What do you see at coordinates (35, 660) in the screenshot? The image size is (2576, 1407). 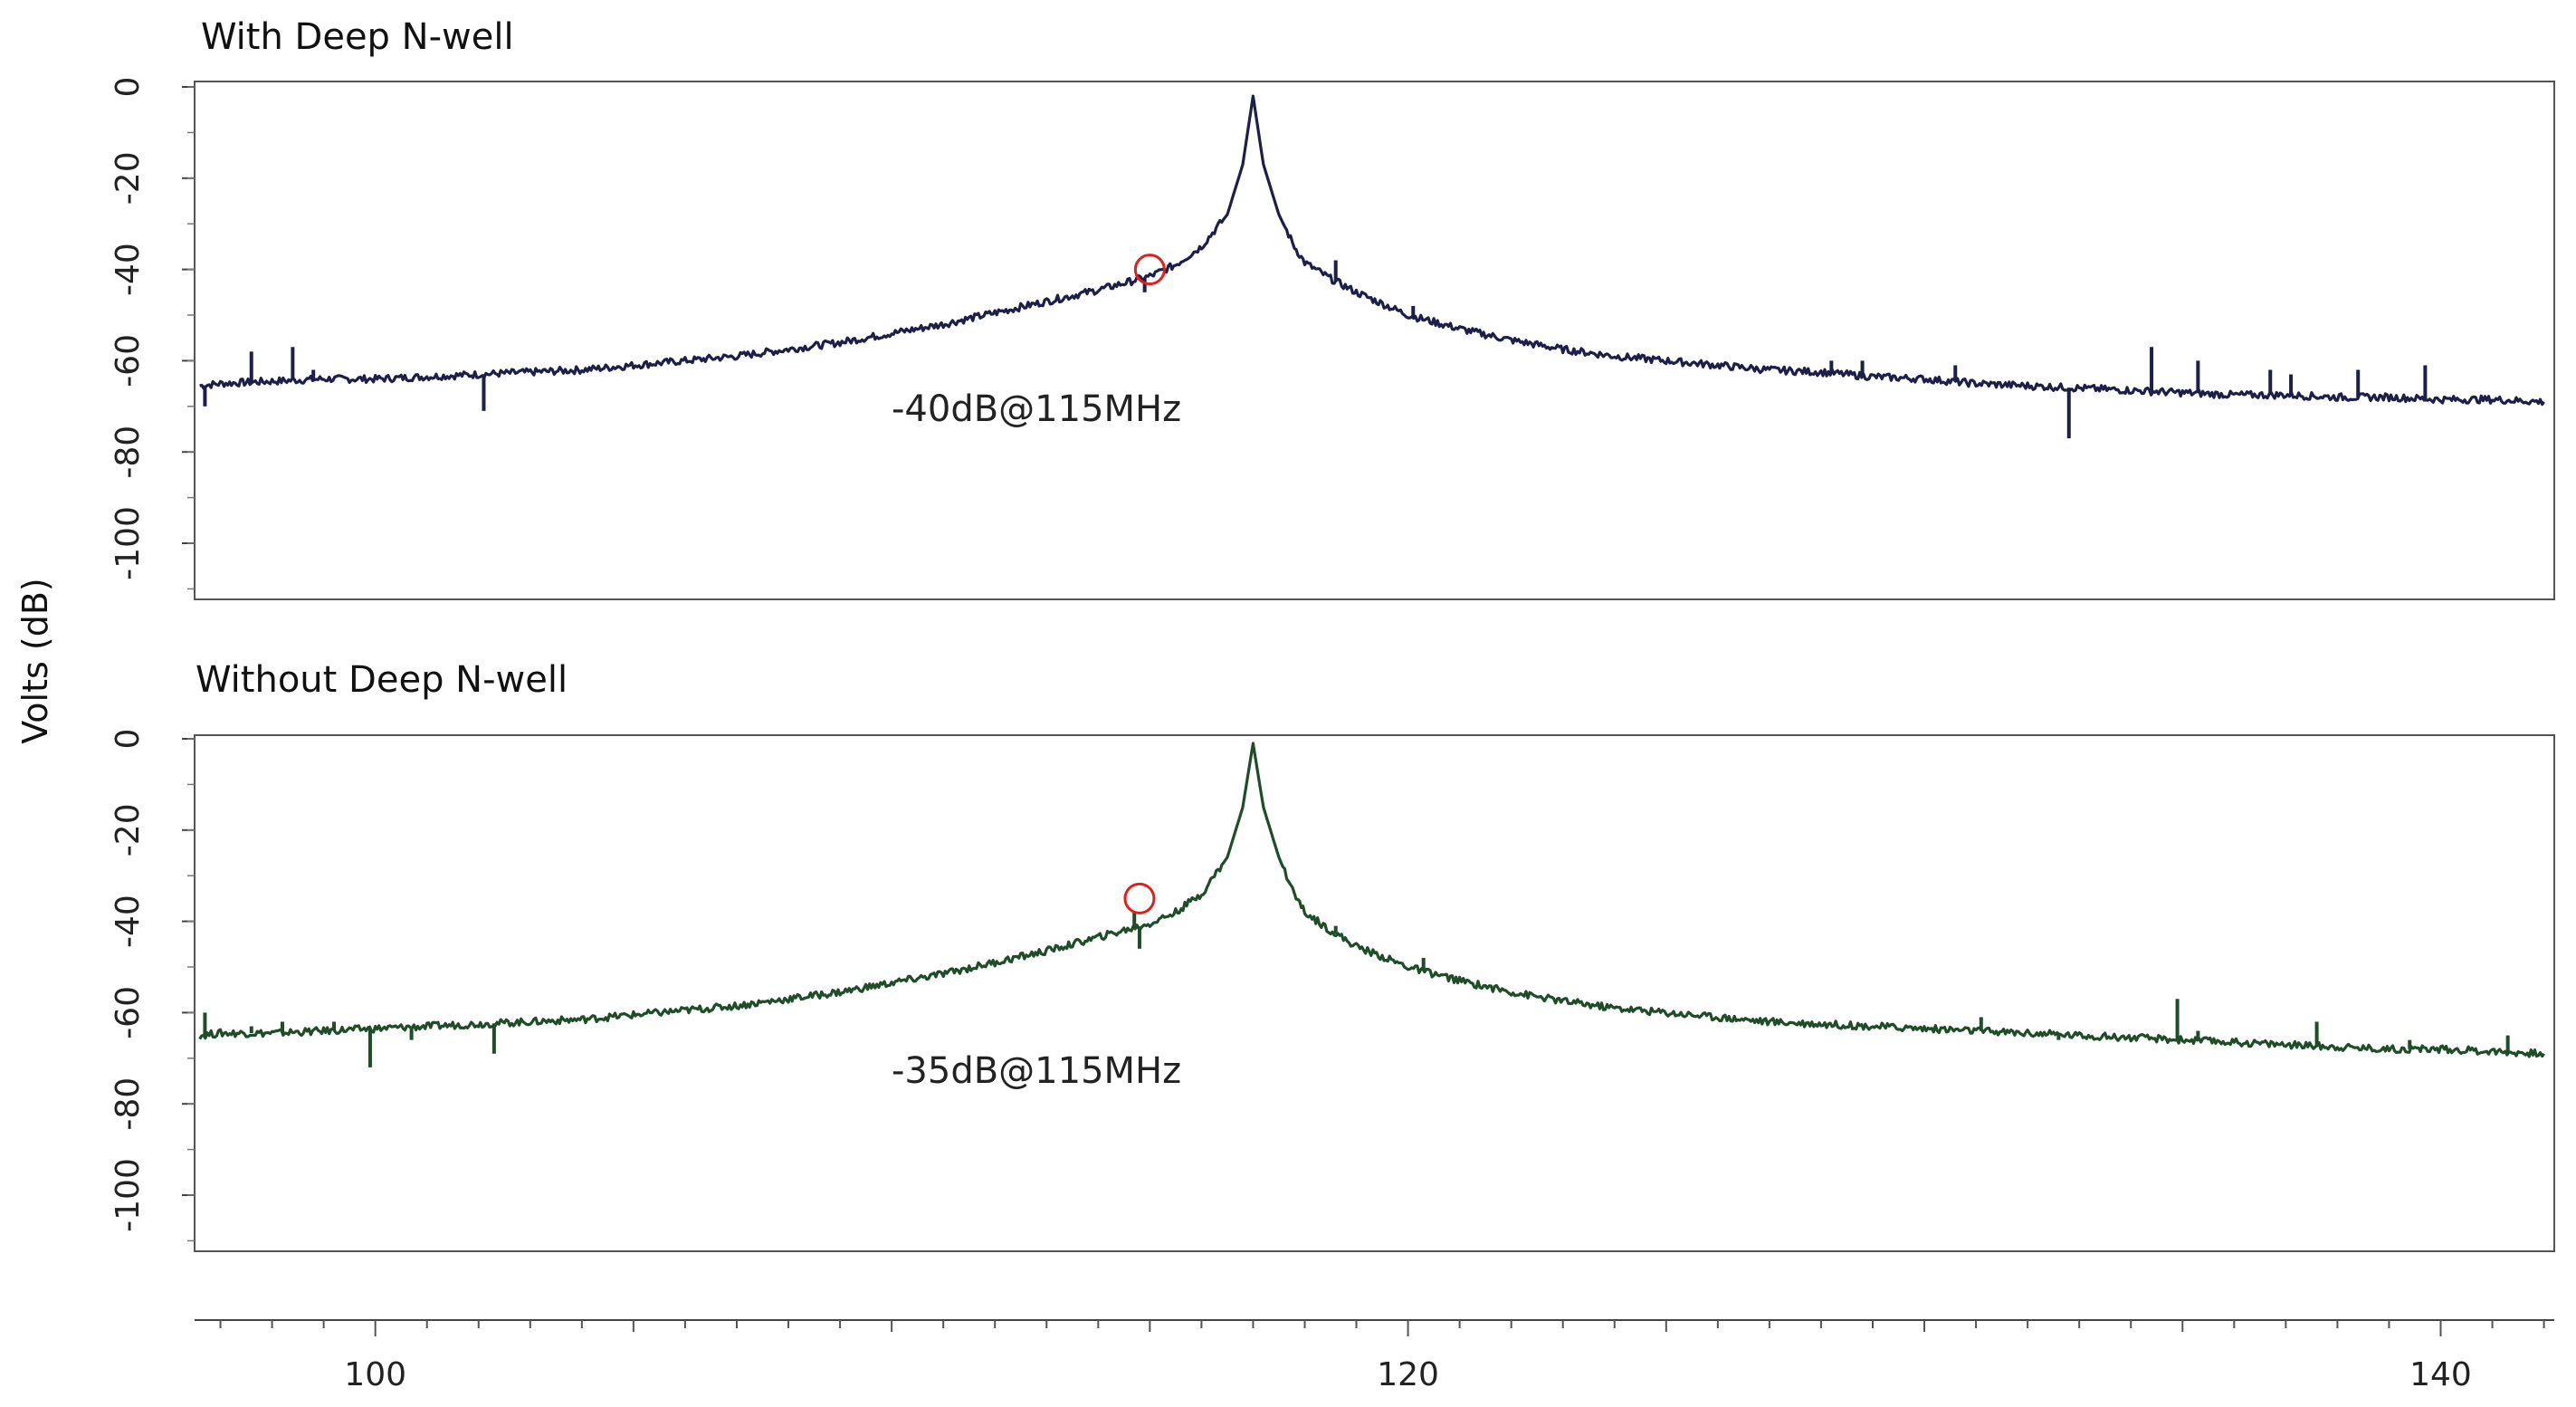 I see `y-axis-label: Volts (dB)` at bounding box center [35, 660].